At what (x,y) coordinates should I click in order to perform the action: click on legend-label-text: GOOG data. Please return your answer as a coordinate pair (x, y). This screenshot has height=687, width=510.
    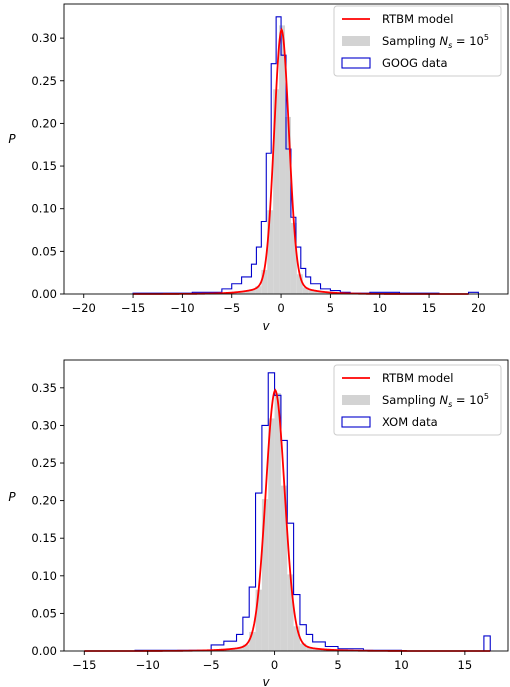
    Looking at the image, I should click on (415, 63).